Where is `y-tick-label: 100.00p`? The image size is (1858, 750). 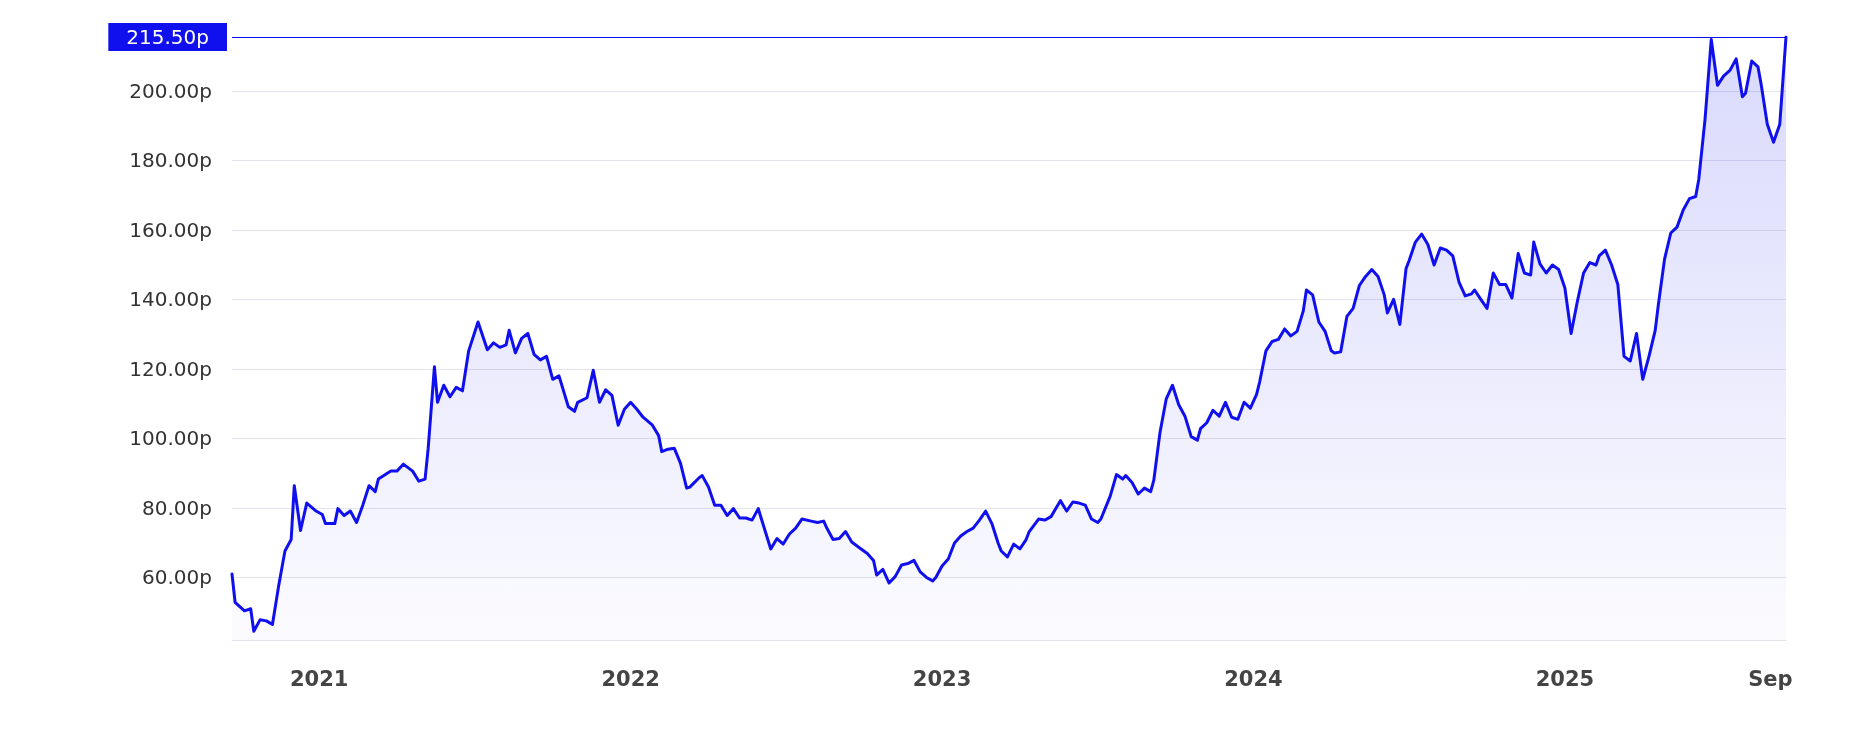 y-tick-label: 100.00p is located at coordinates (170, 438).